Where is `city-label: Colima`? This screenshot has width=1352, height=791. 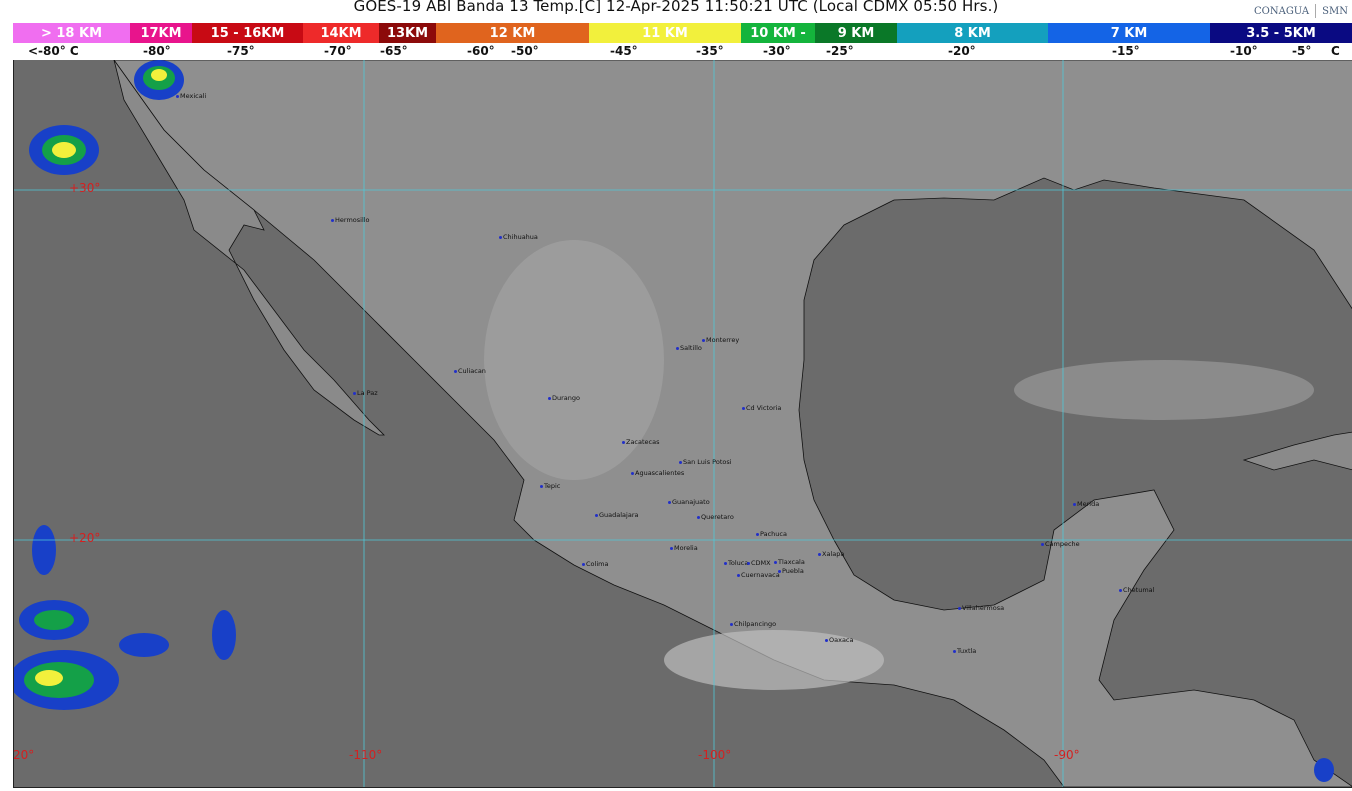 city-label: Colima is located at coordinates (595, 564).